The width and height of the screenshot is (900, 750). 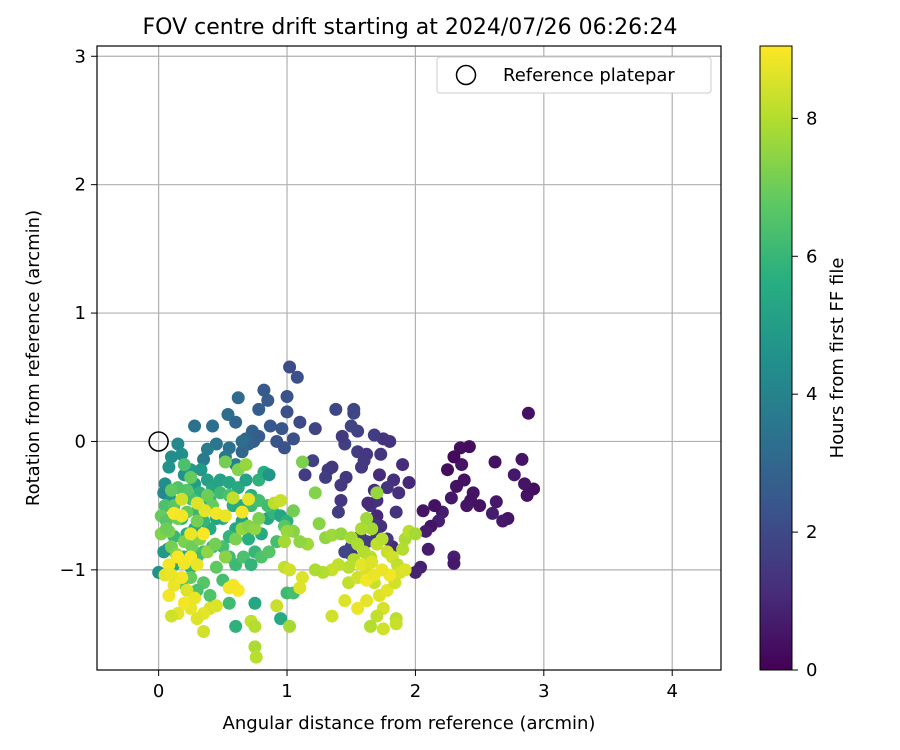 What do you see at coordinates (158, 441) in the screenshot?
I see `reference-platepar-marker` at bounding box center [158, 441].